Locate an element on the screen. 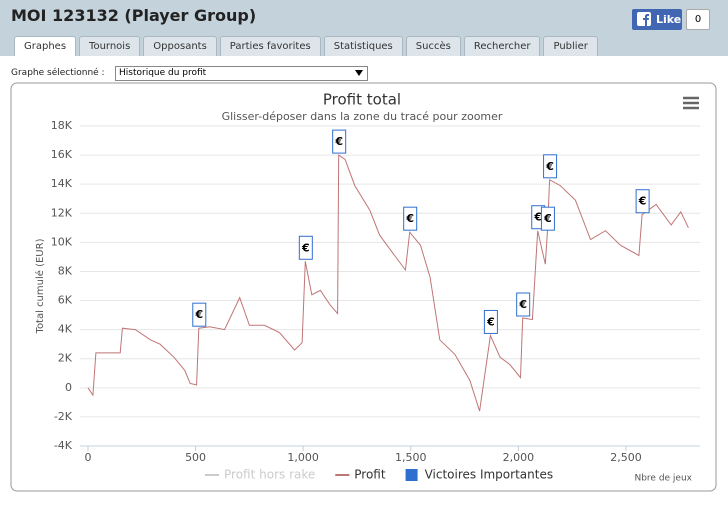 The width and height of the screenshot is (728, 509). y-tick-label: 10K is located at coordinates (62, 241).